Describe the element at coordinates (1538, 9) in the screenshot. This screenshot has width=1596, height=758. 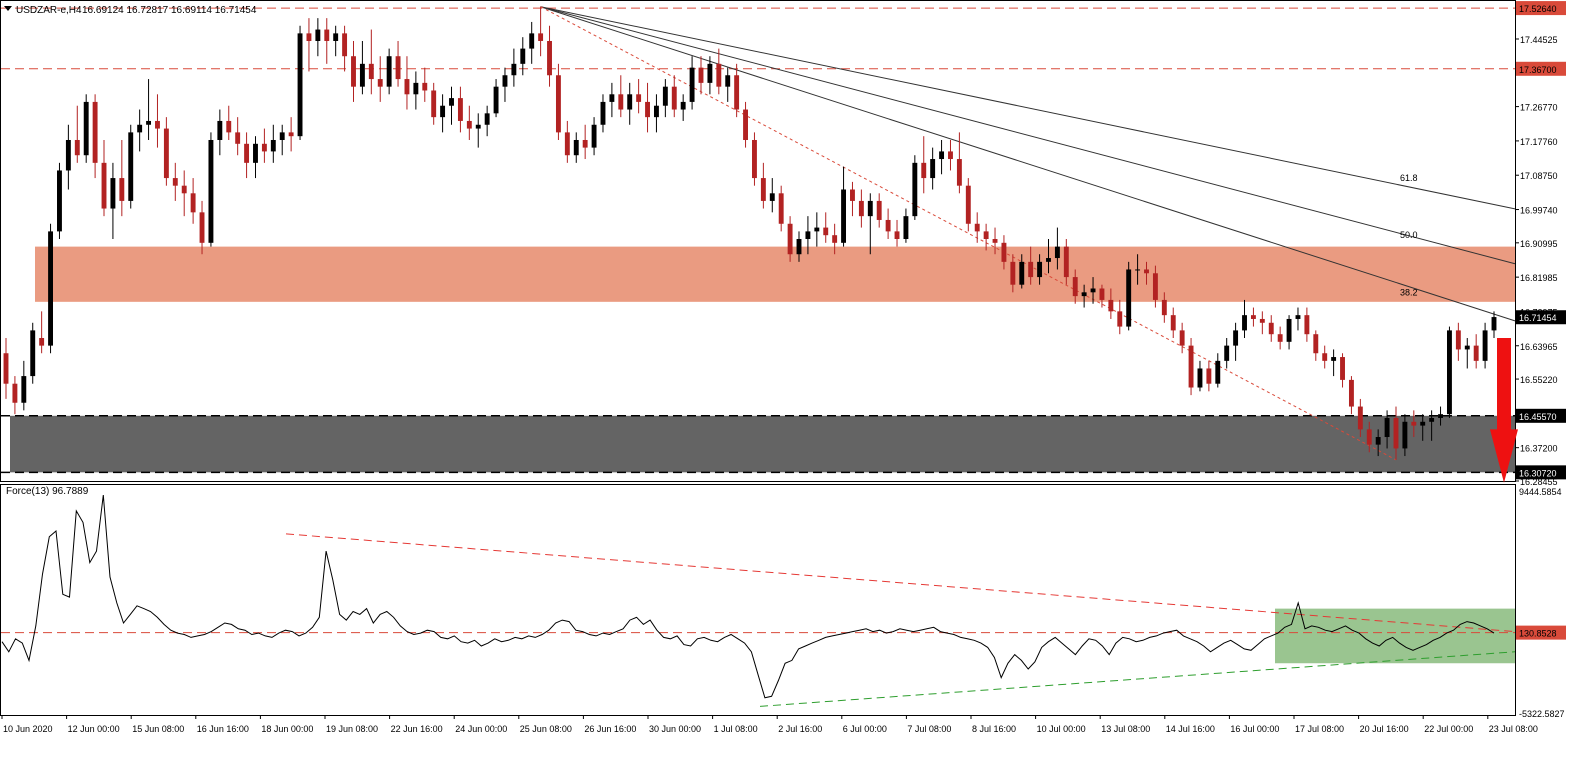
I see `level-price-badge-text: 17.52640` at that location.